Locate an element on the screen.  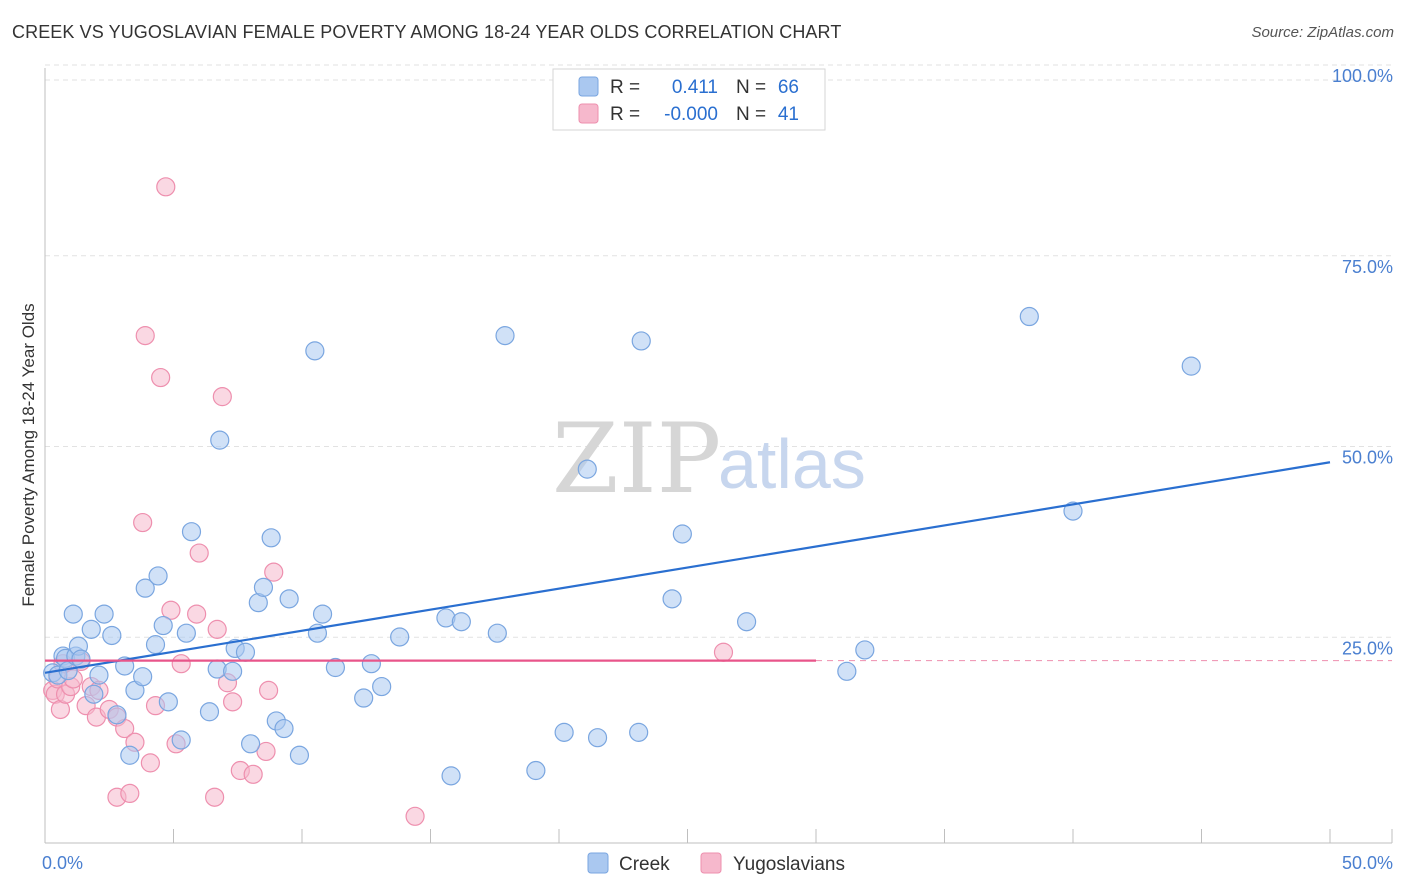
yugoslavians-n-label: N = is located at coordinates (751, 114).